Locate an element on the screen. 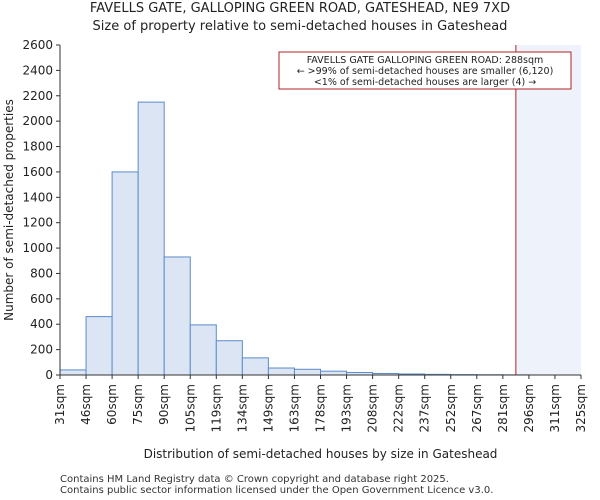 The height and width of the screenshot is (500, 600). y-tick-label: 2400 is located at coordinates (37, 70).